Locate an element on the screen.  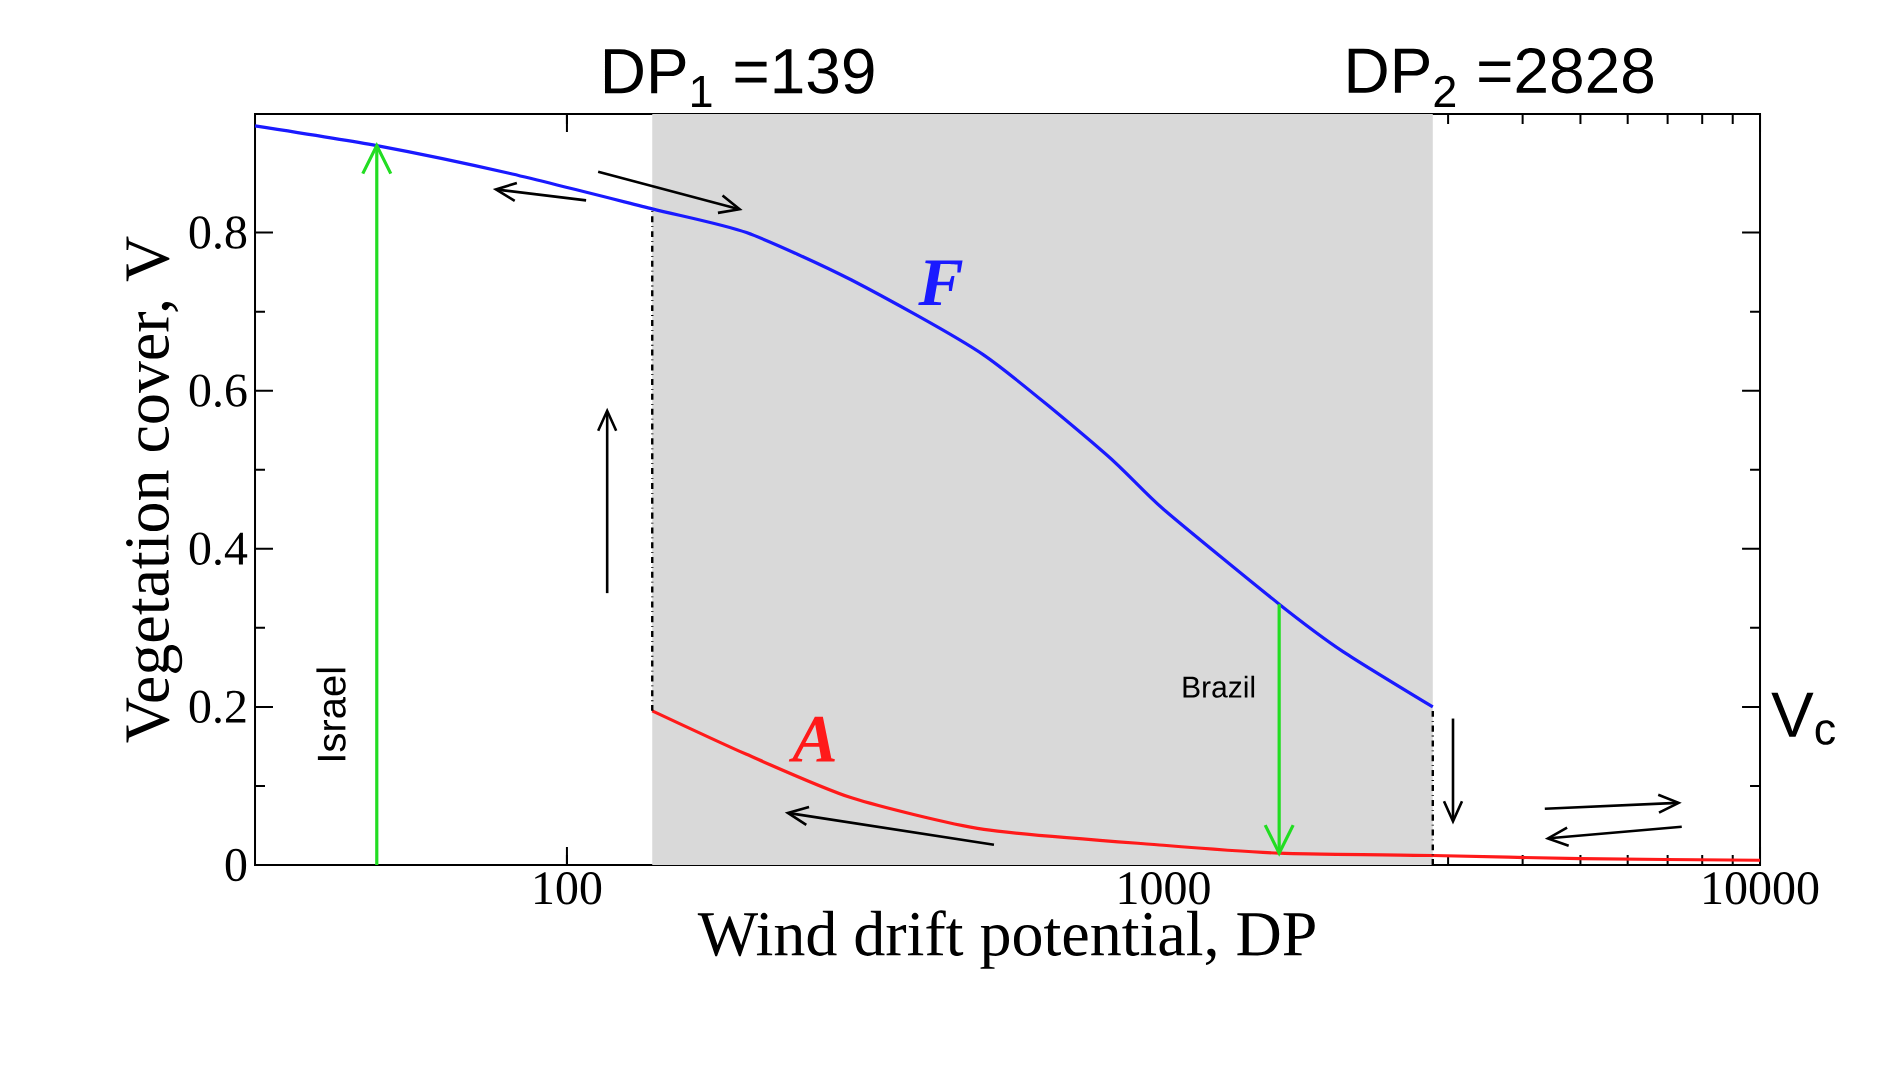
y-tick-label: 0.4 is located at coordinates (218, 549).